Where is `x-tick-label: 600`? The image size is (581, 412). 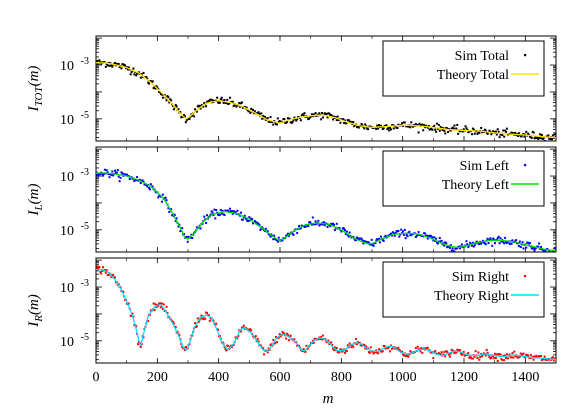 x-tick-label: 600 is located at coordinates (280, 377).